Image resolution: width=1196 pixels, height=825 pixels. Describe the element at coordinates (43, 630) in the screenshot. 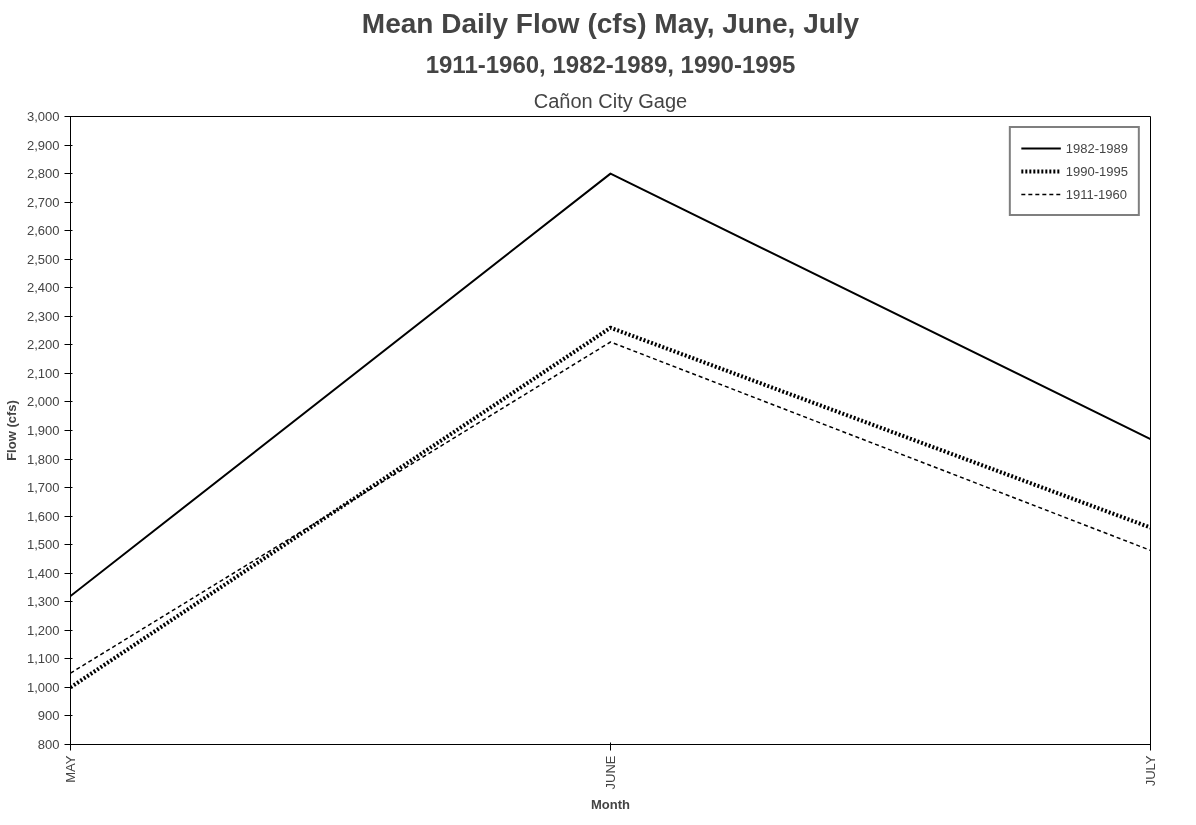

I see `y-tick-label: 1,200` at that location.